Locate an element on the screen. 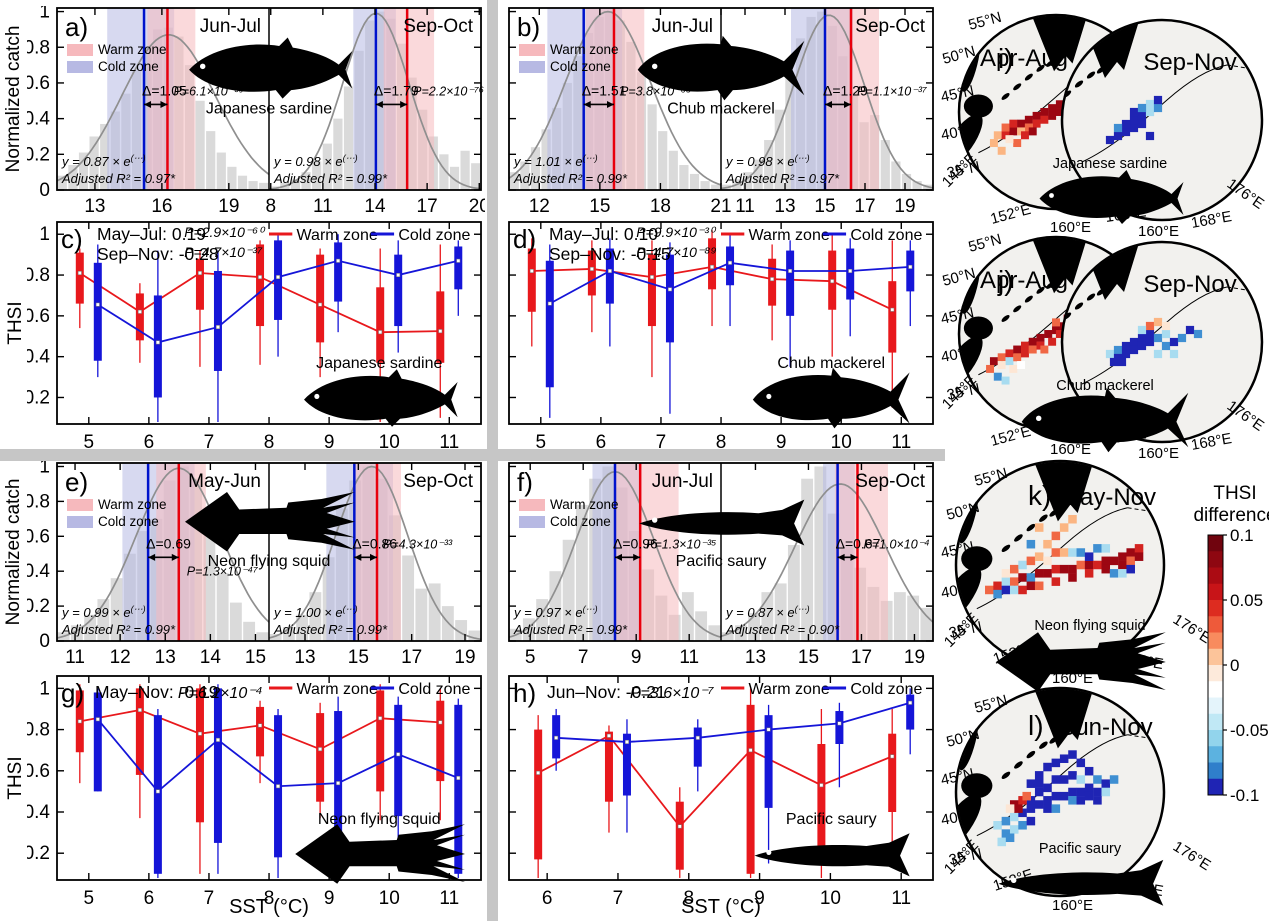  map-season-label: Sep-Nov is located at coordinates (1189, 62).